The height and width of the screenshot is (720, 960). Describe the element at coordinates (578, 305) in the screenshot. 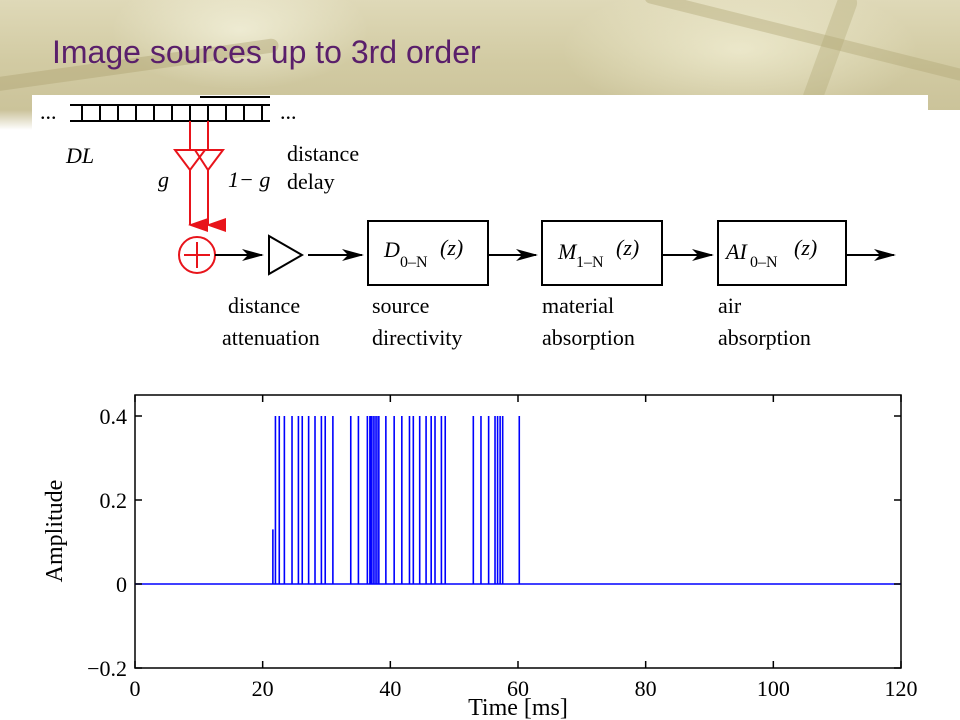

I see `caption-material-absorption-line1: material` at that location.